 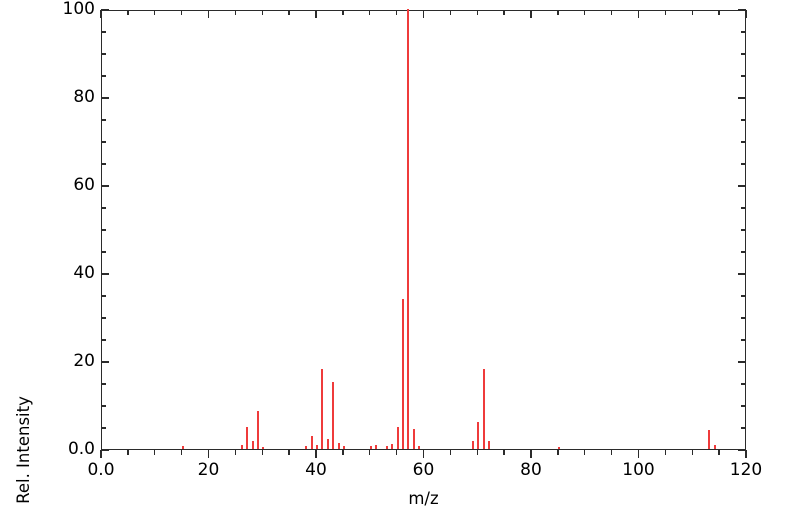 I want to click on y-tick-label: 0.0, so click(x=81, y=449).